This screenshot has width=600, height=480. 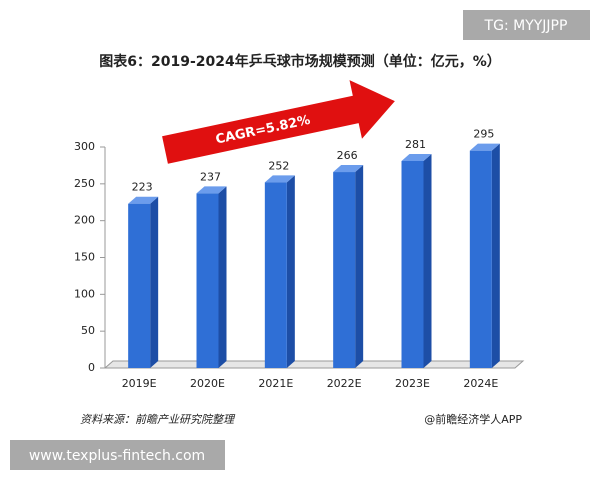 I want to click on y-tick-label: 250, so click(x=84, y=183).